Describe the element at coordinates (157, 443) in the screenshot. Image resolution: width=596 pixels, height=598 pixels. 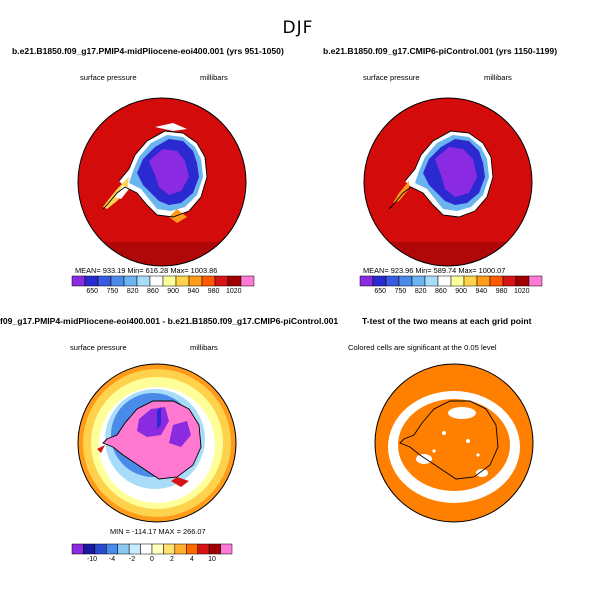
I see `panel3-map` at that location.